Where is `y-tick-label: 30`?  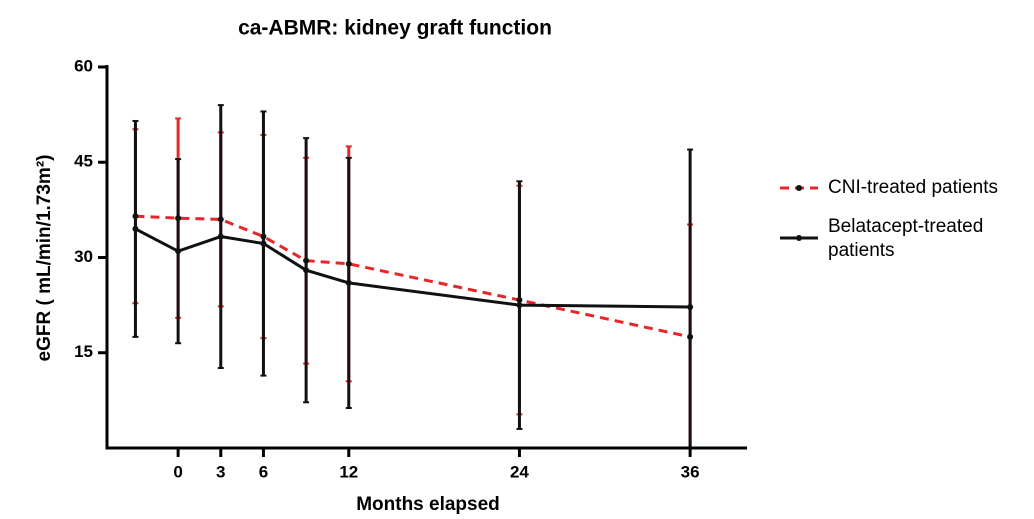
y-tick-label: 30 is located at coordinates (83, 256).